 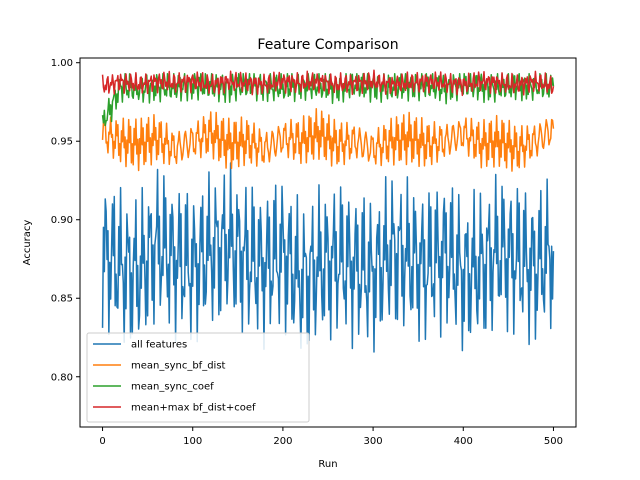 What do you see at coordinates (373, 441) in the screenshot?
I see `x-tick-label: 300` at bounding box center [373, 441].